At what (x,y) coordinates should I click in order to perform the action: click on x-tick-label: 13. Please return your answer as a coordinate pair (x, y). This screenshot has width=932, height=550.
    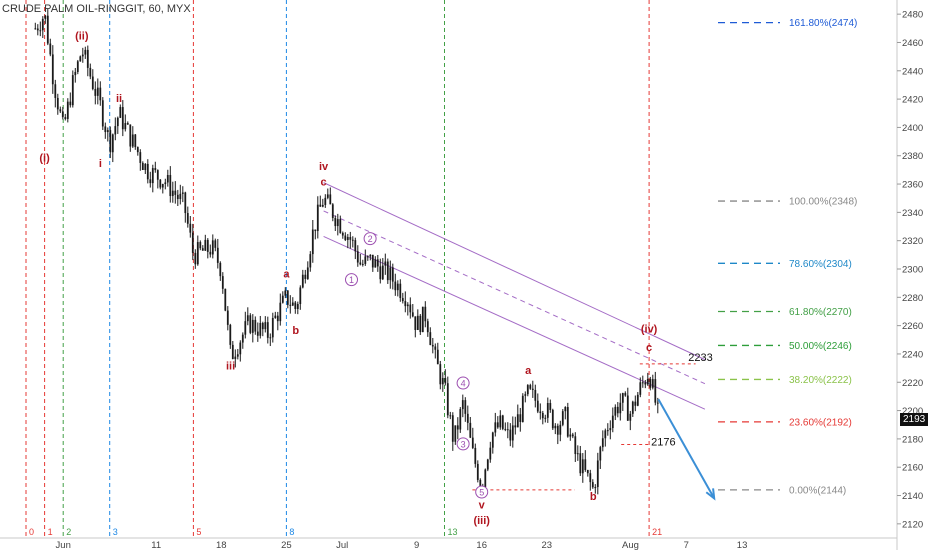
    Looking at the image, I should click on (742, 545).